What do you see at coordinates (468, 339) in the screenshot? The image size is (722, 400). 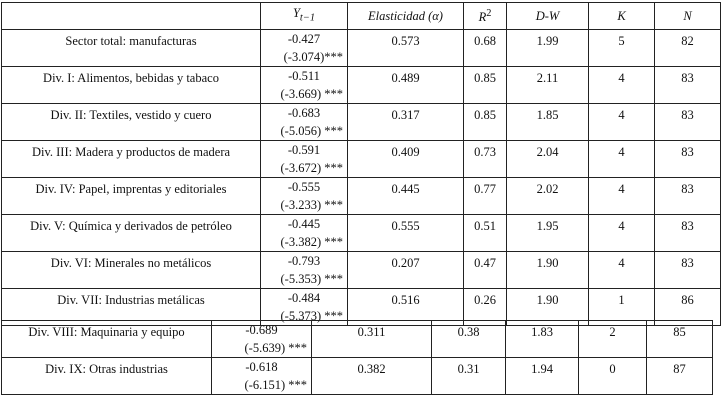 I see `r-squared-cell: 0.38` at bounding box center [468, 339].